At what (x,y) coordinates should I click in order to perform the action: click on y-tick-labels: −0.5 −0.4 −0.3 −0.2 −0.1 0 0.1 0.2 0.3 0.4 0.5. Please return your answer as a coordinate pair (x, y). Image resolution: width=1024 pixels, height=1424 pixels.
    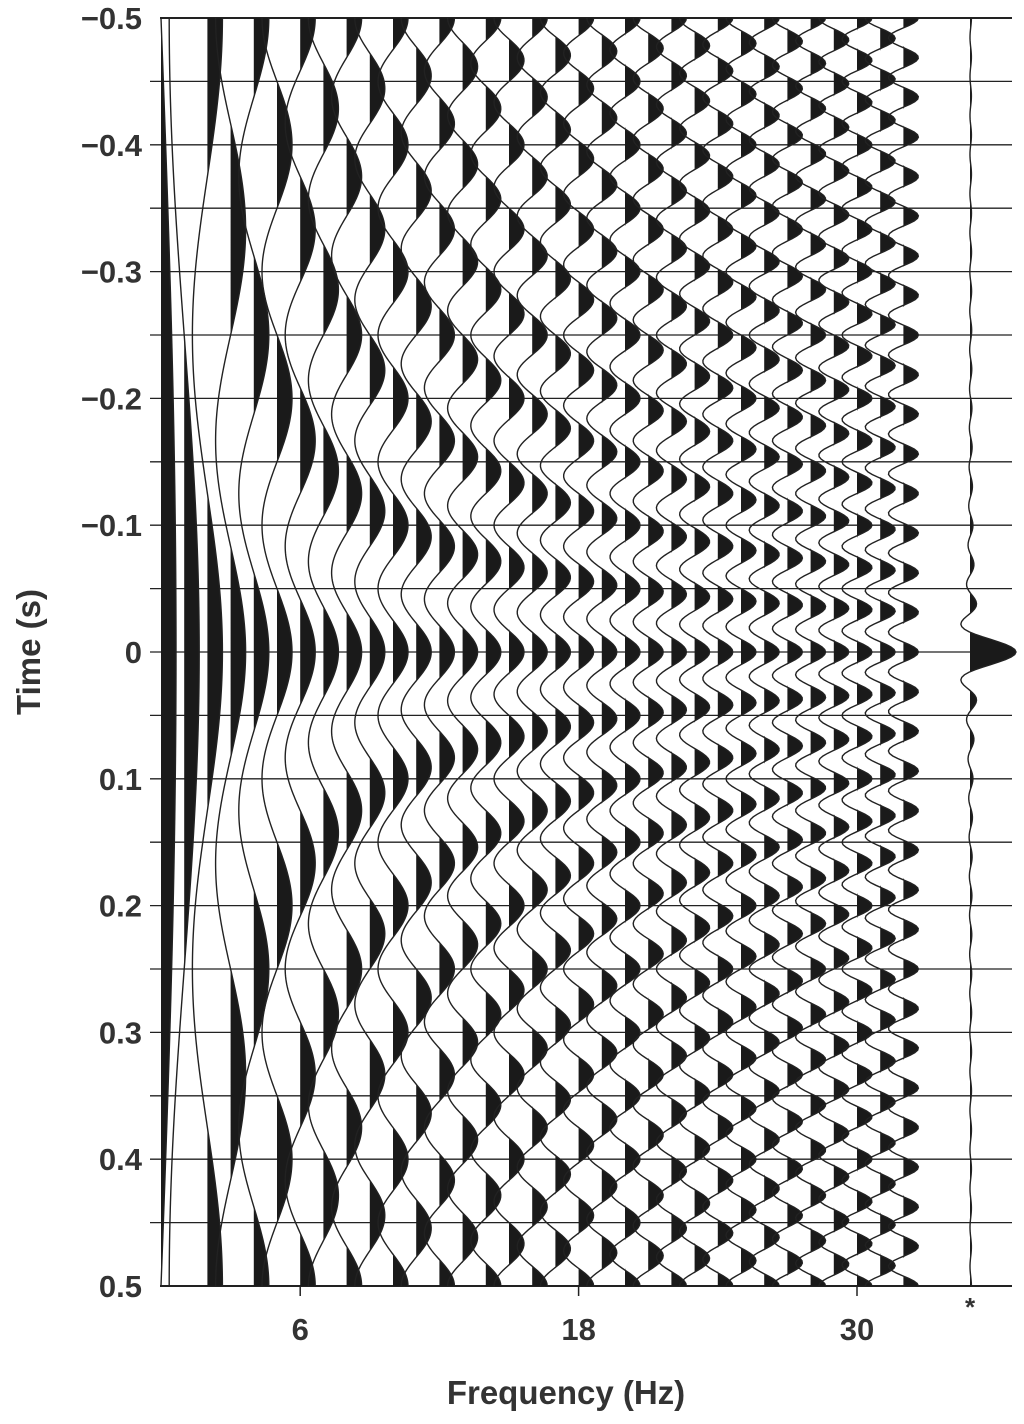
    Looking at the image, I should click on (112, 652).